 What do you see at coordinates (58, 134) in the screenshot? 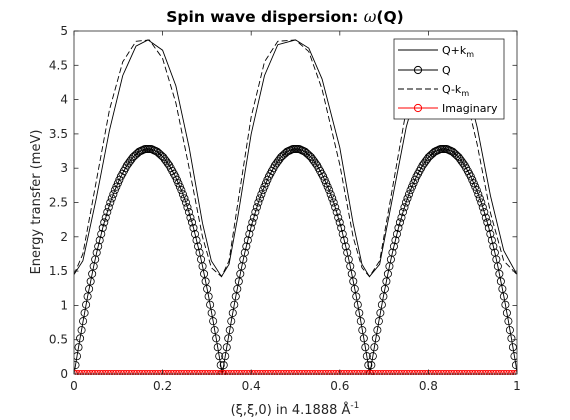
I see `y-tick-label: 3.5` at bounding box center [58, 134].